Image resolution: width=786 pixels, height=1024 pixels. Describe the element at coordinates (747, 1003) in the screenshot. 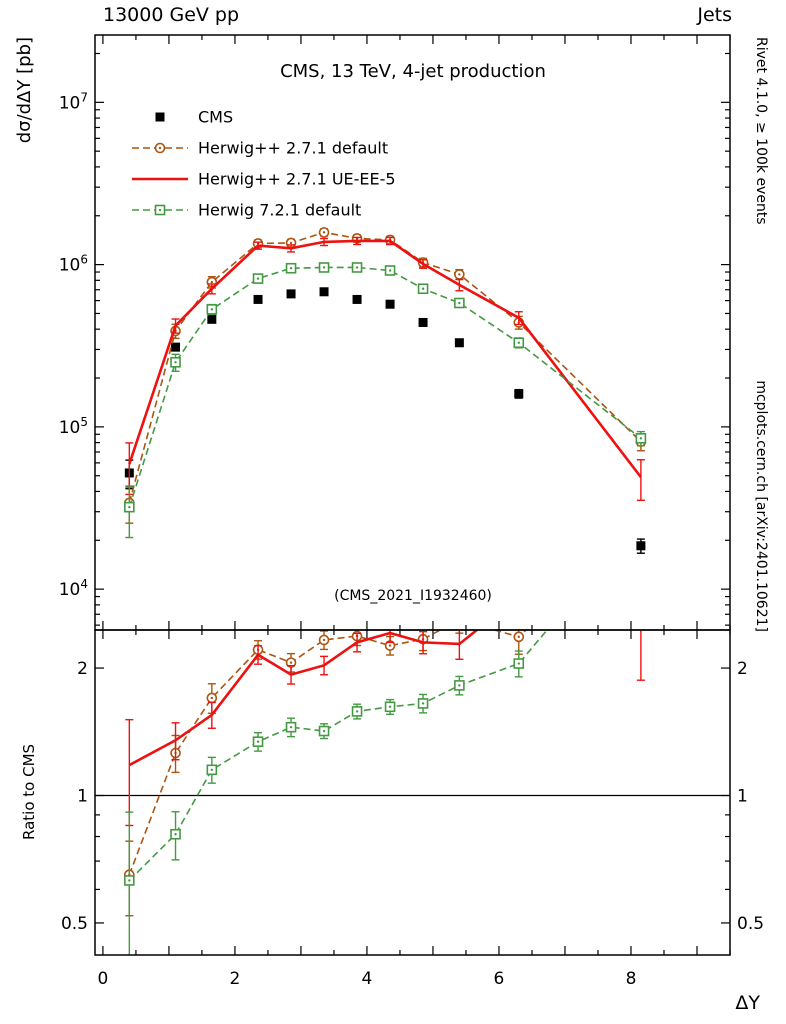

I see `x-axis-label: ΔY` at that location.